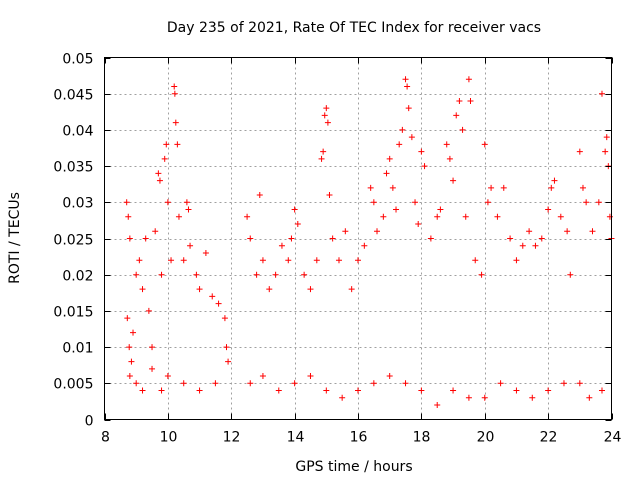 This screenshot has height=480, width=640. What do you see at coordinates (77, 132) in the screenshot?
I see `y-tick-label: 0.04` at bounding box center [77, 132].